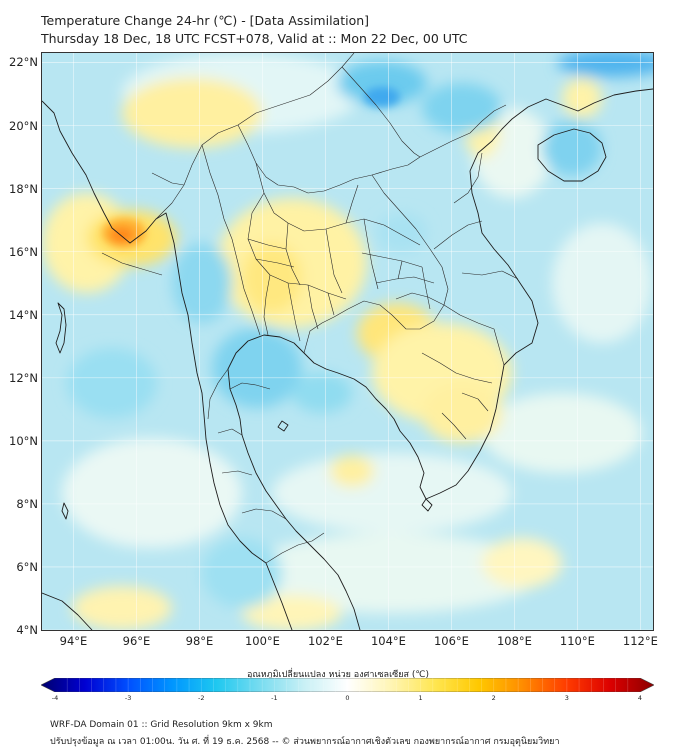  What do you see at coordinates (201, 698) in the screenshot?
I see `colorbar-tick-label: -2` at bounding box center [201, 698].